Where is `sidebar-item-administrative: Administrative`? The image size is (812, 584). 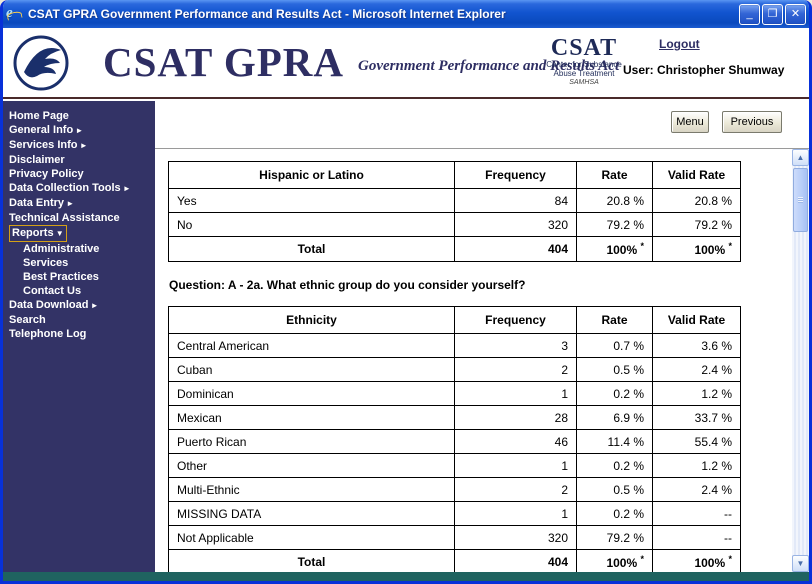
sidebar-item-administrative: Administrative is located at coordinates (61, 249).